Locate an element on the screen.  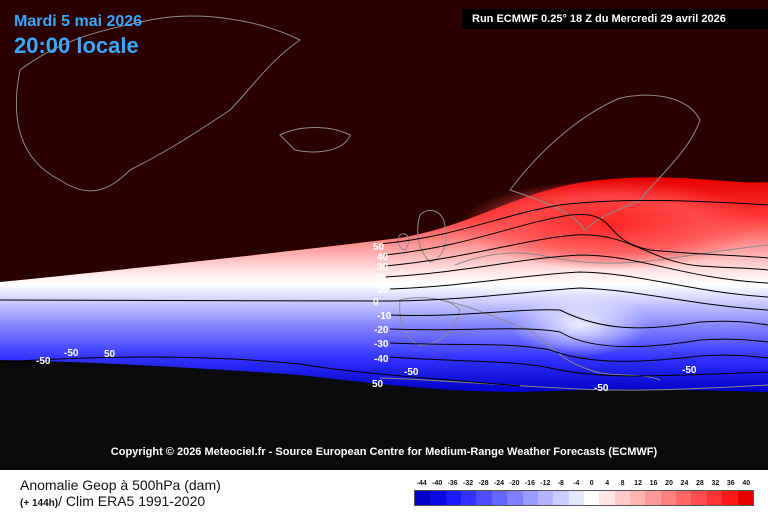
legend-tick-label: 0 is located at coordinates (591, 483).